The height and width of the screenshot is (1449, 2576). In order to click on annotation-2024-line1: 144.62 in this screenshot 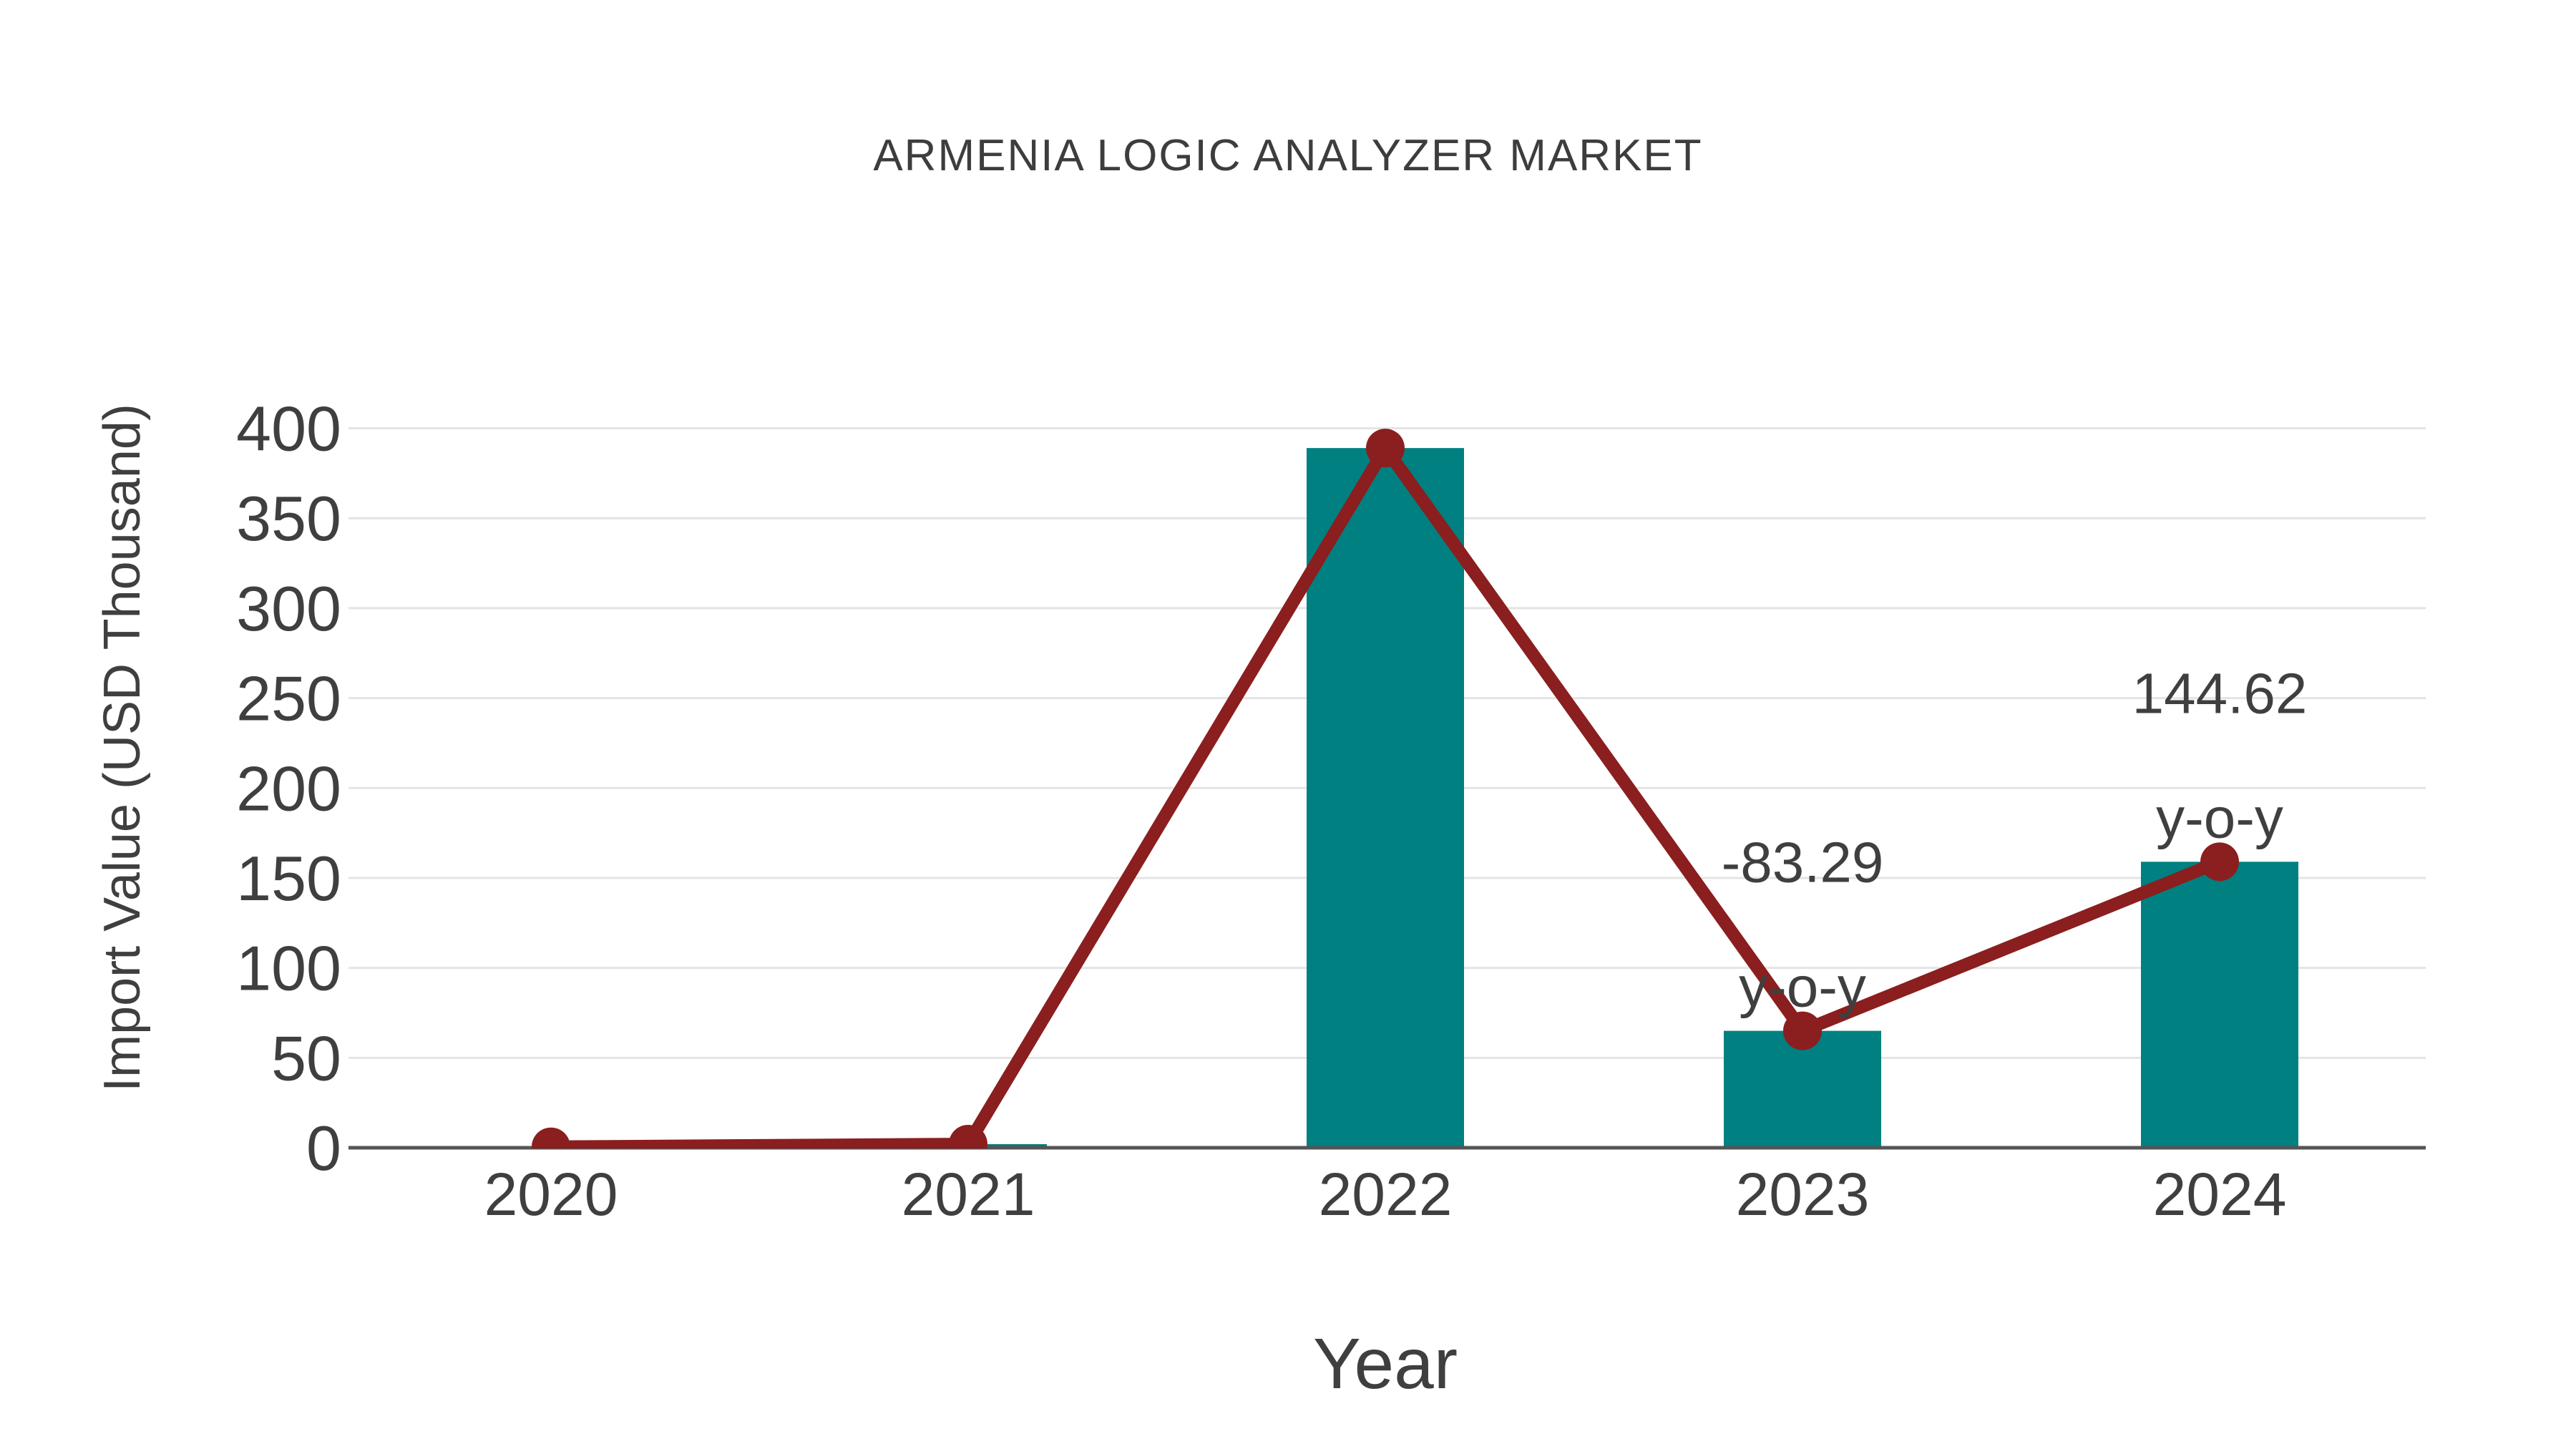, I will do `click(2220, 693)`.